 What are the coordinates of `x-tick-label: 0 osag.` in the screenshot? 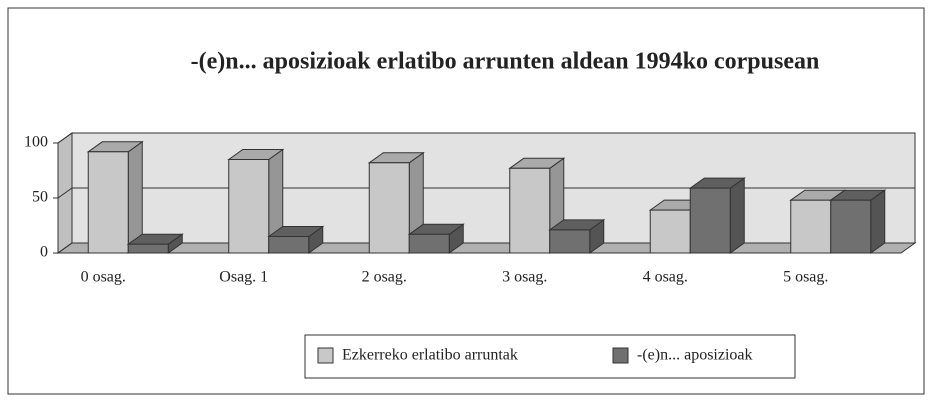 It's located at (103, 277).